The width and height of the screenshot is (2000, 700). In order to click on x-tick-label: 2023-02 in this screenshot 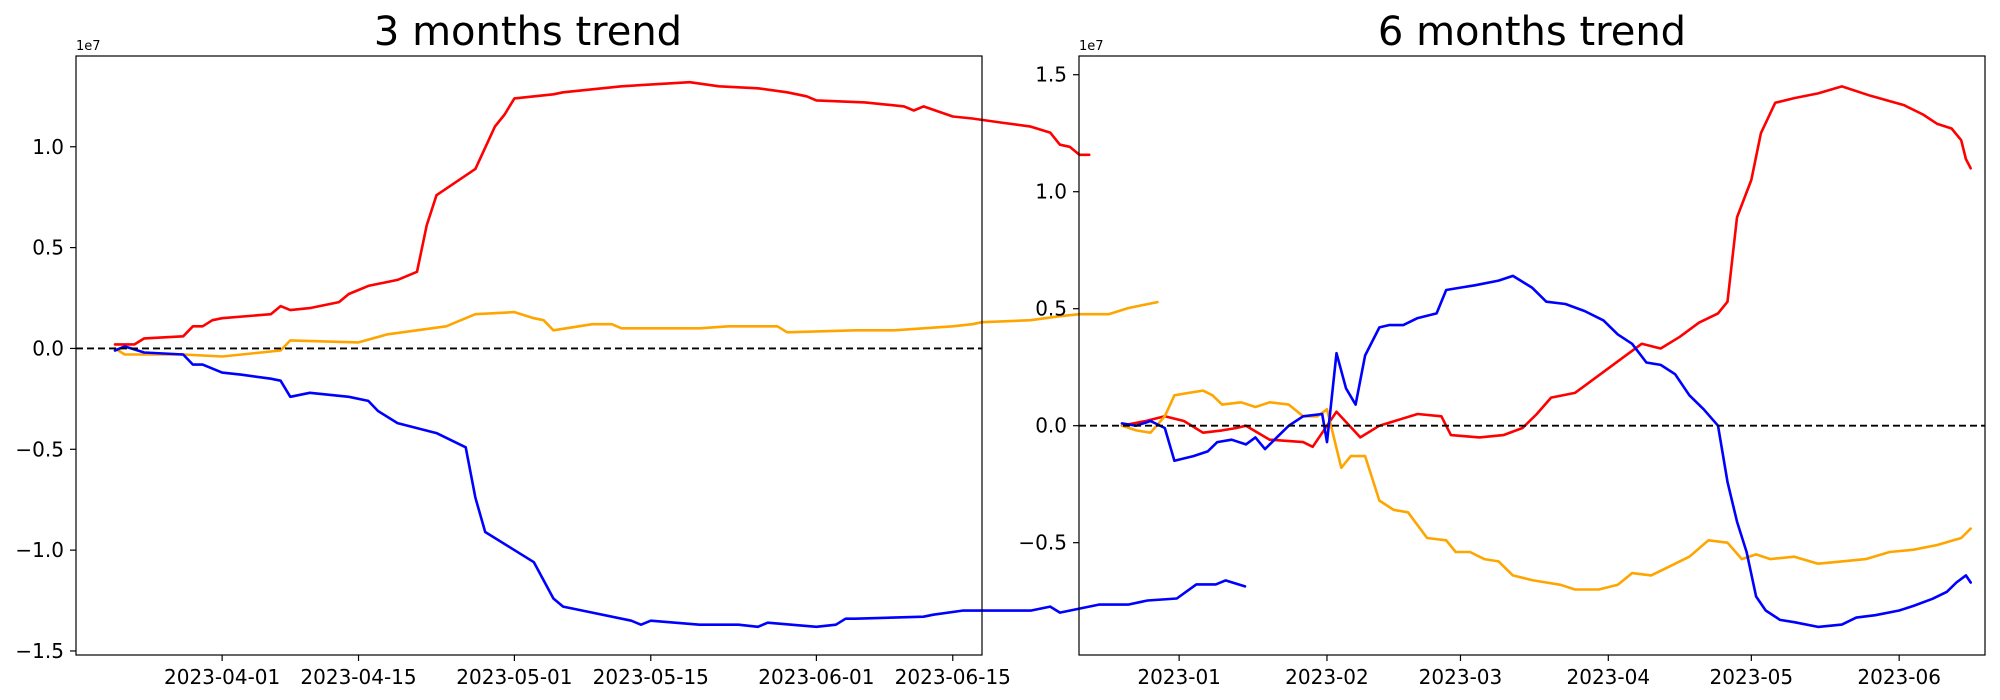, I will do `click(1327, 677)`.